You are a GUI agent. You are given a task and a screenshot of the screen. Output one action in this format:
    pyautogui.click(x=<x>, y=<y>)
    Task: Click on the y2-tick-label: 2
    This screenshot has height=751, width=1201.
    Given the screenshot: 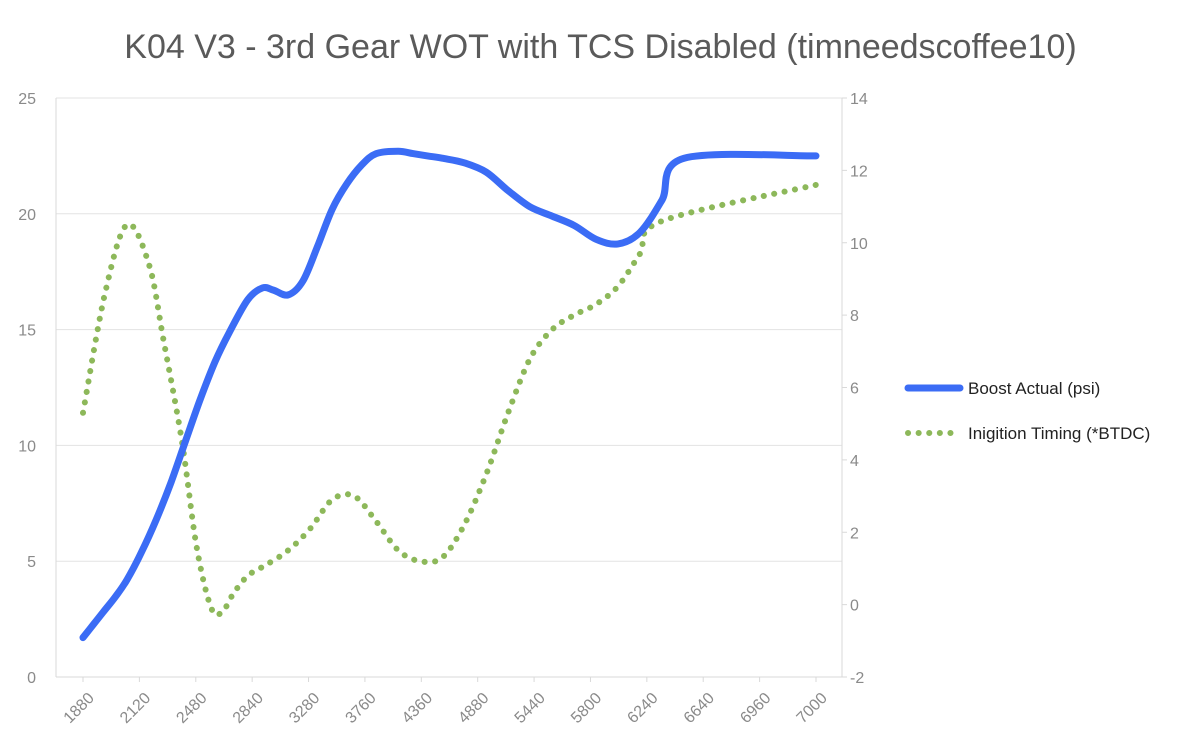 What is the action you would take?
    pyautogui.click(x=854, y=533)
    